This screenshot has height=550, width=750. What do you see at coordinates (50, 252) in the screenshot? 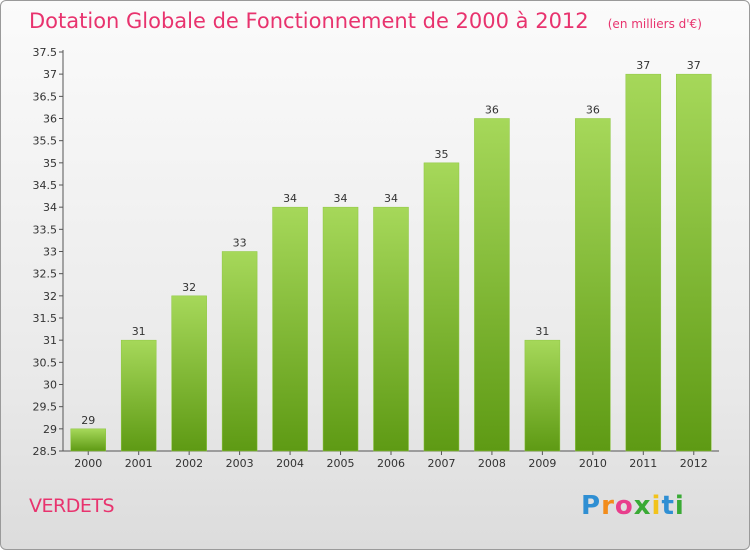
I see `y-tick-label: 33` at bounding box center [50, 252].